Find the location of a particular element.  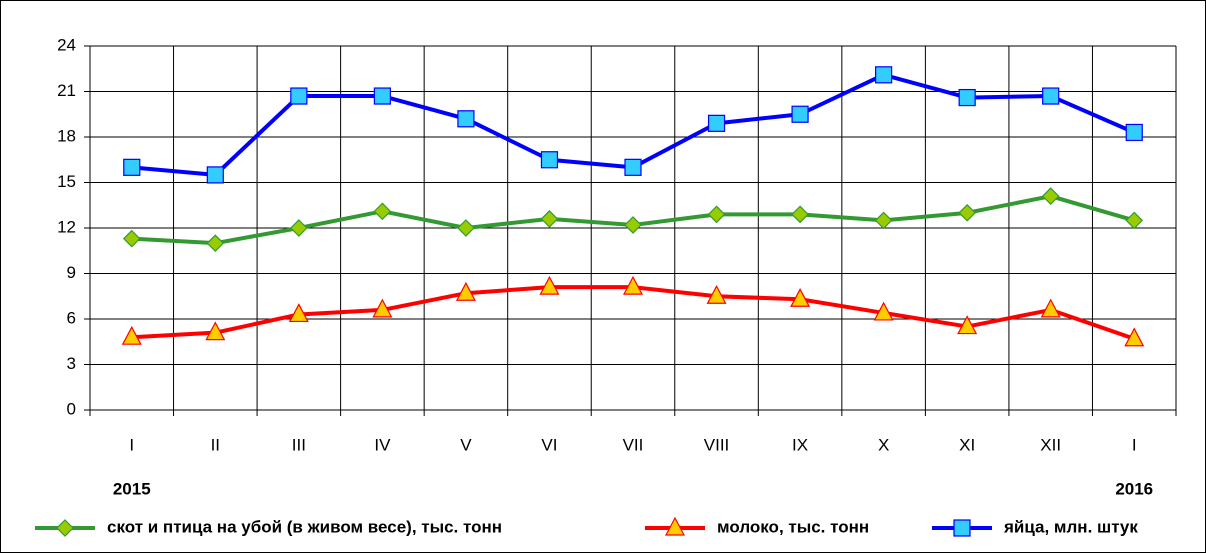

x-tick-label: XI is located at coordinates (967, 444).